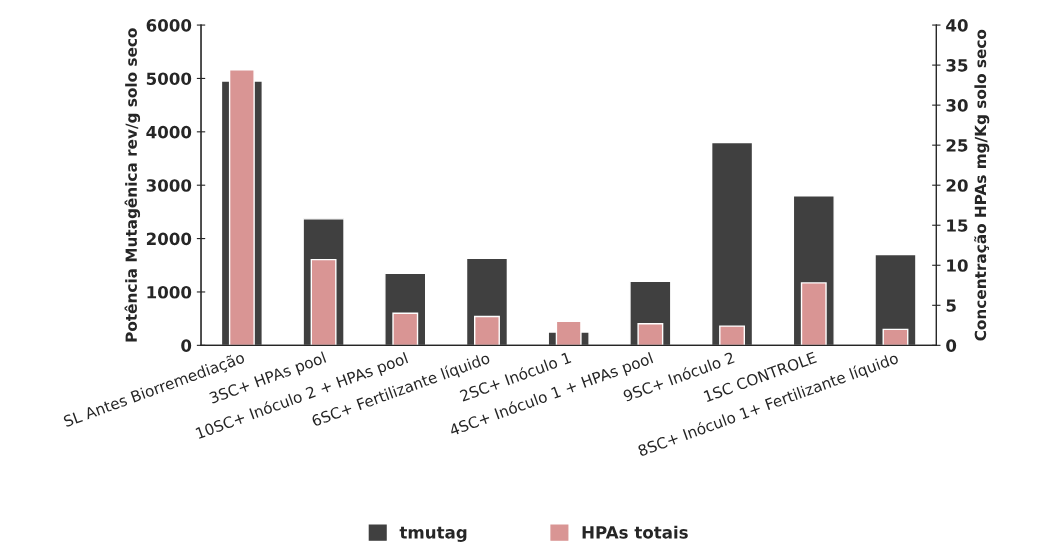 This screenshot has width=1058, height=557. Describe the element at coordinates (957, 65) in the screenshot. I see `y2-tick-label: 35` at that location.